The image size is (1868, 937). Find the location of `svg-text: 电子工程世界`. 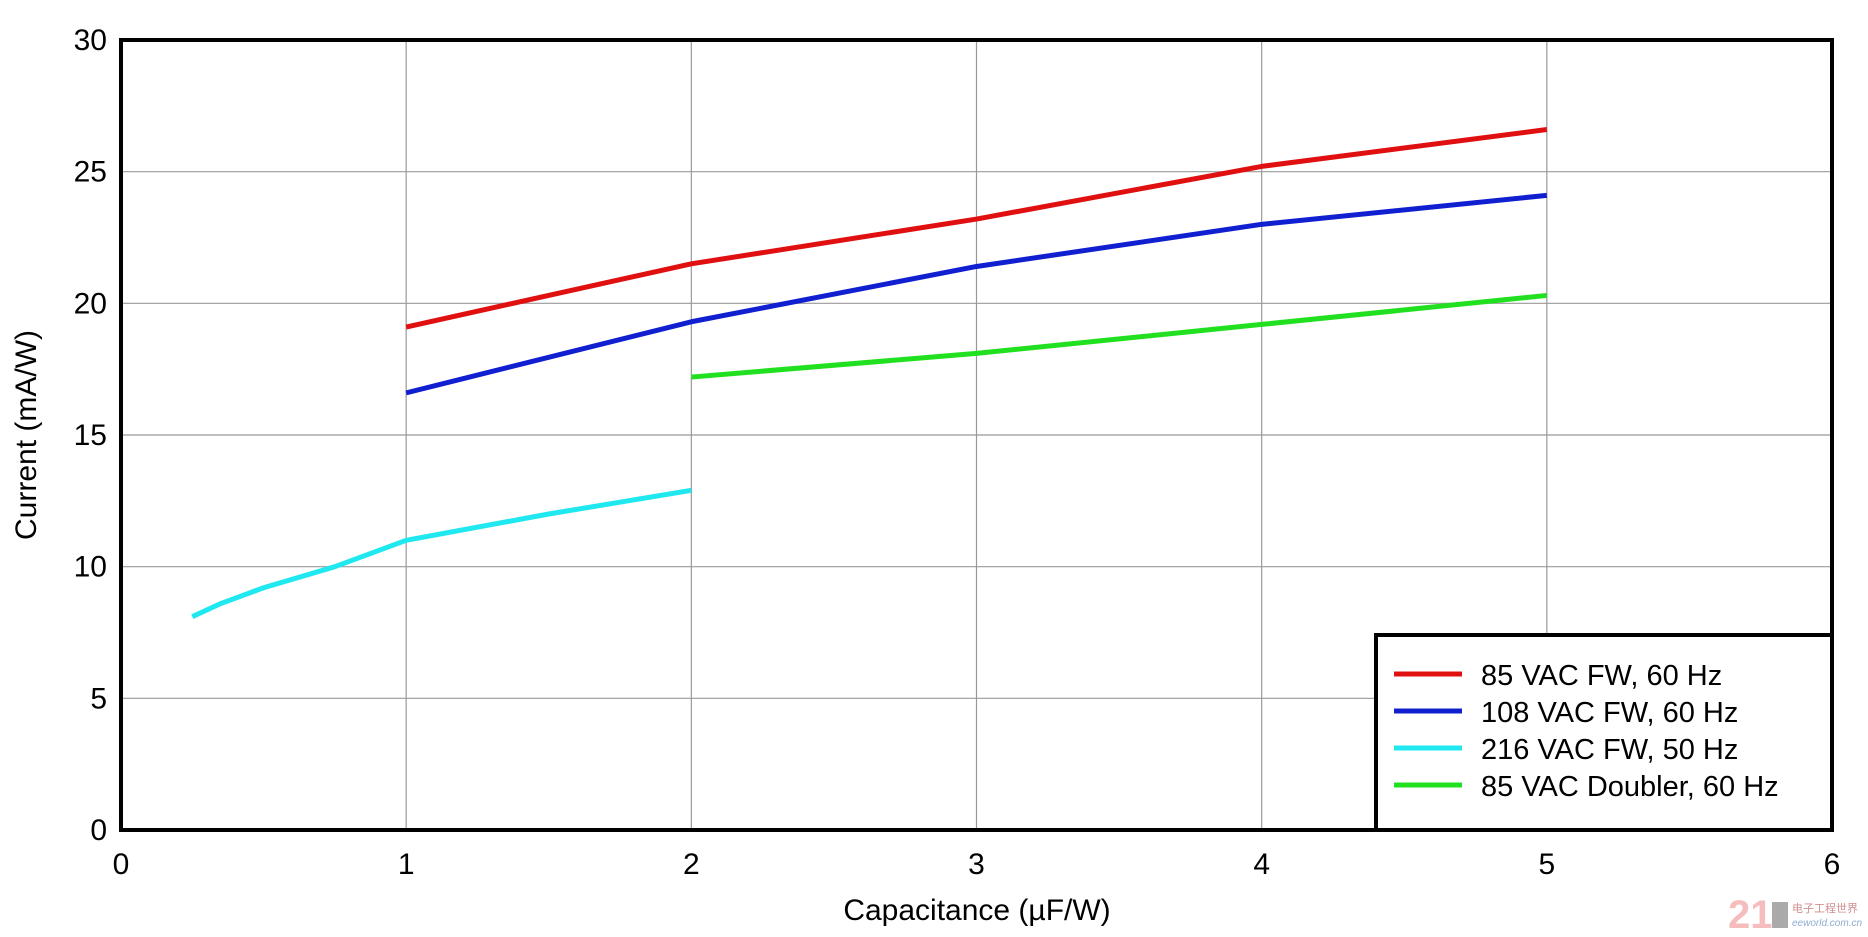

svg-text: 电子工程世界 is located at coordinates (1825, 908).